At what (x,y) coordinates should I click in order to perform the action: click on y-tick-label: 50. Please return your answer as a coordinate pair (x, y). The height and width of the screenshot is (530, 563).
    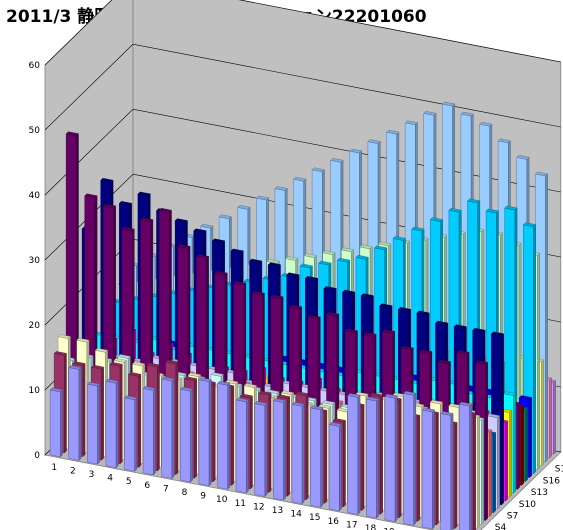
    Looking at the image, I should click on (35, 131).